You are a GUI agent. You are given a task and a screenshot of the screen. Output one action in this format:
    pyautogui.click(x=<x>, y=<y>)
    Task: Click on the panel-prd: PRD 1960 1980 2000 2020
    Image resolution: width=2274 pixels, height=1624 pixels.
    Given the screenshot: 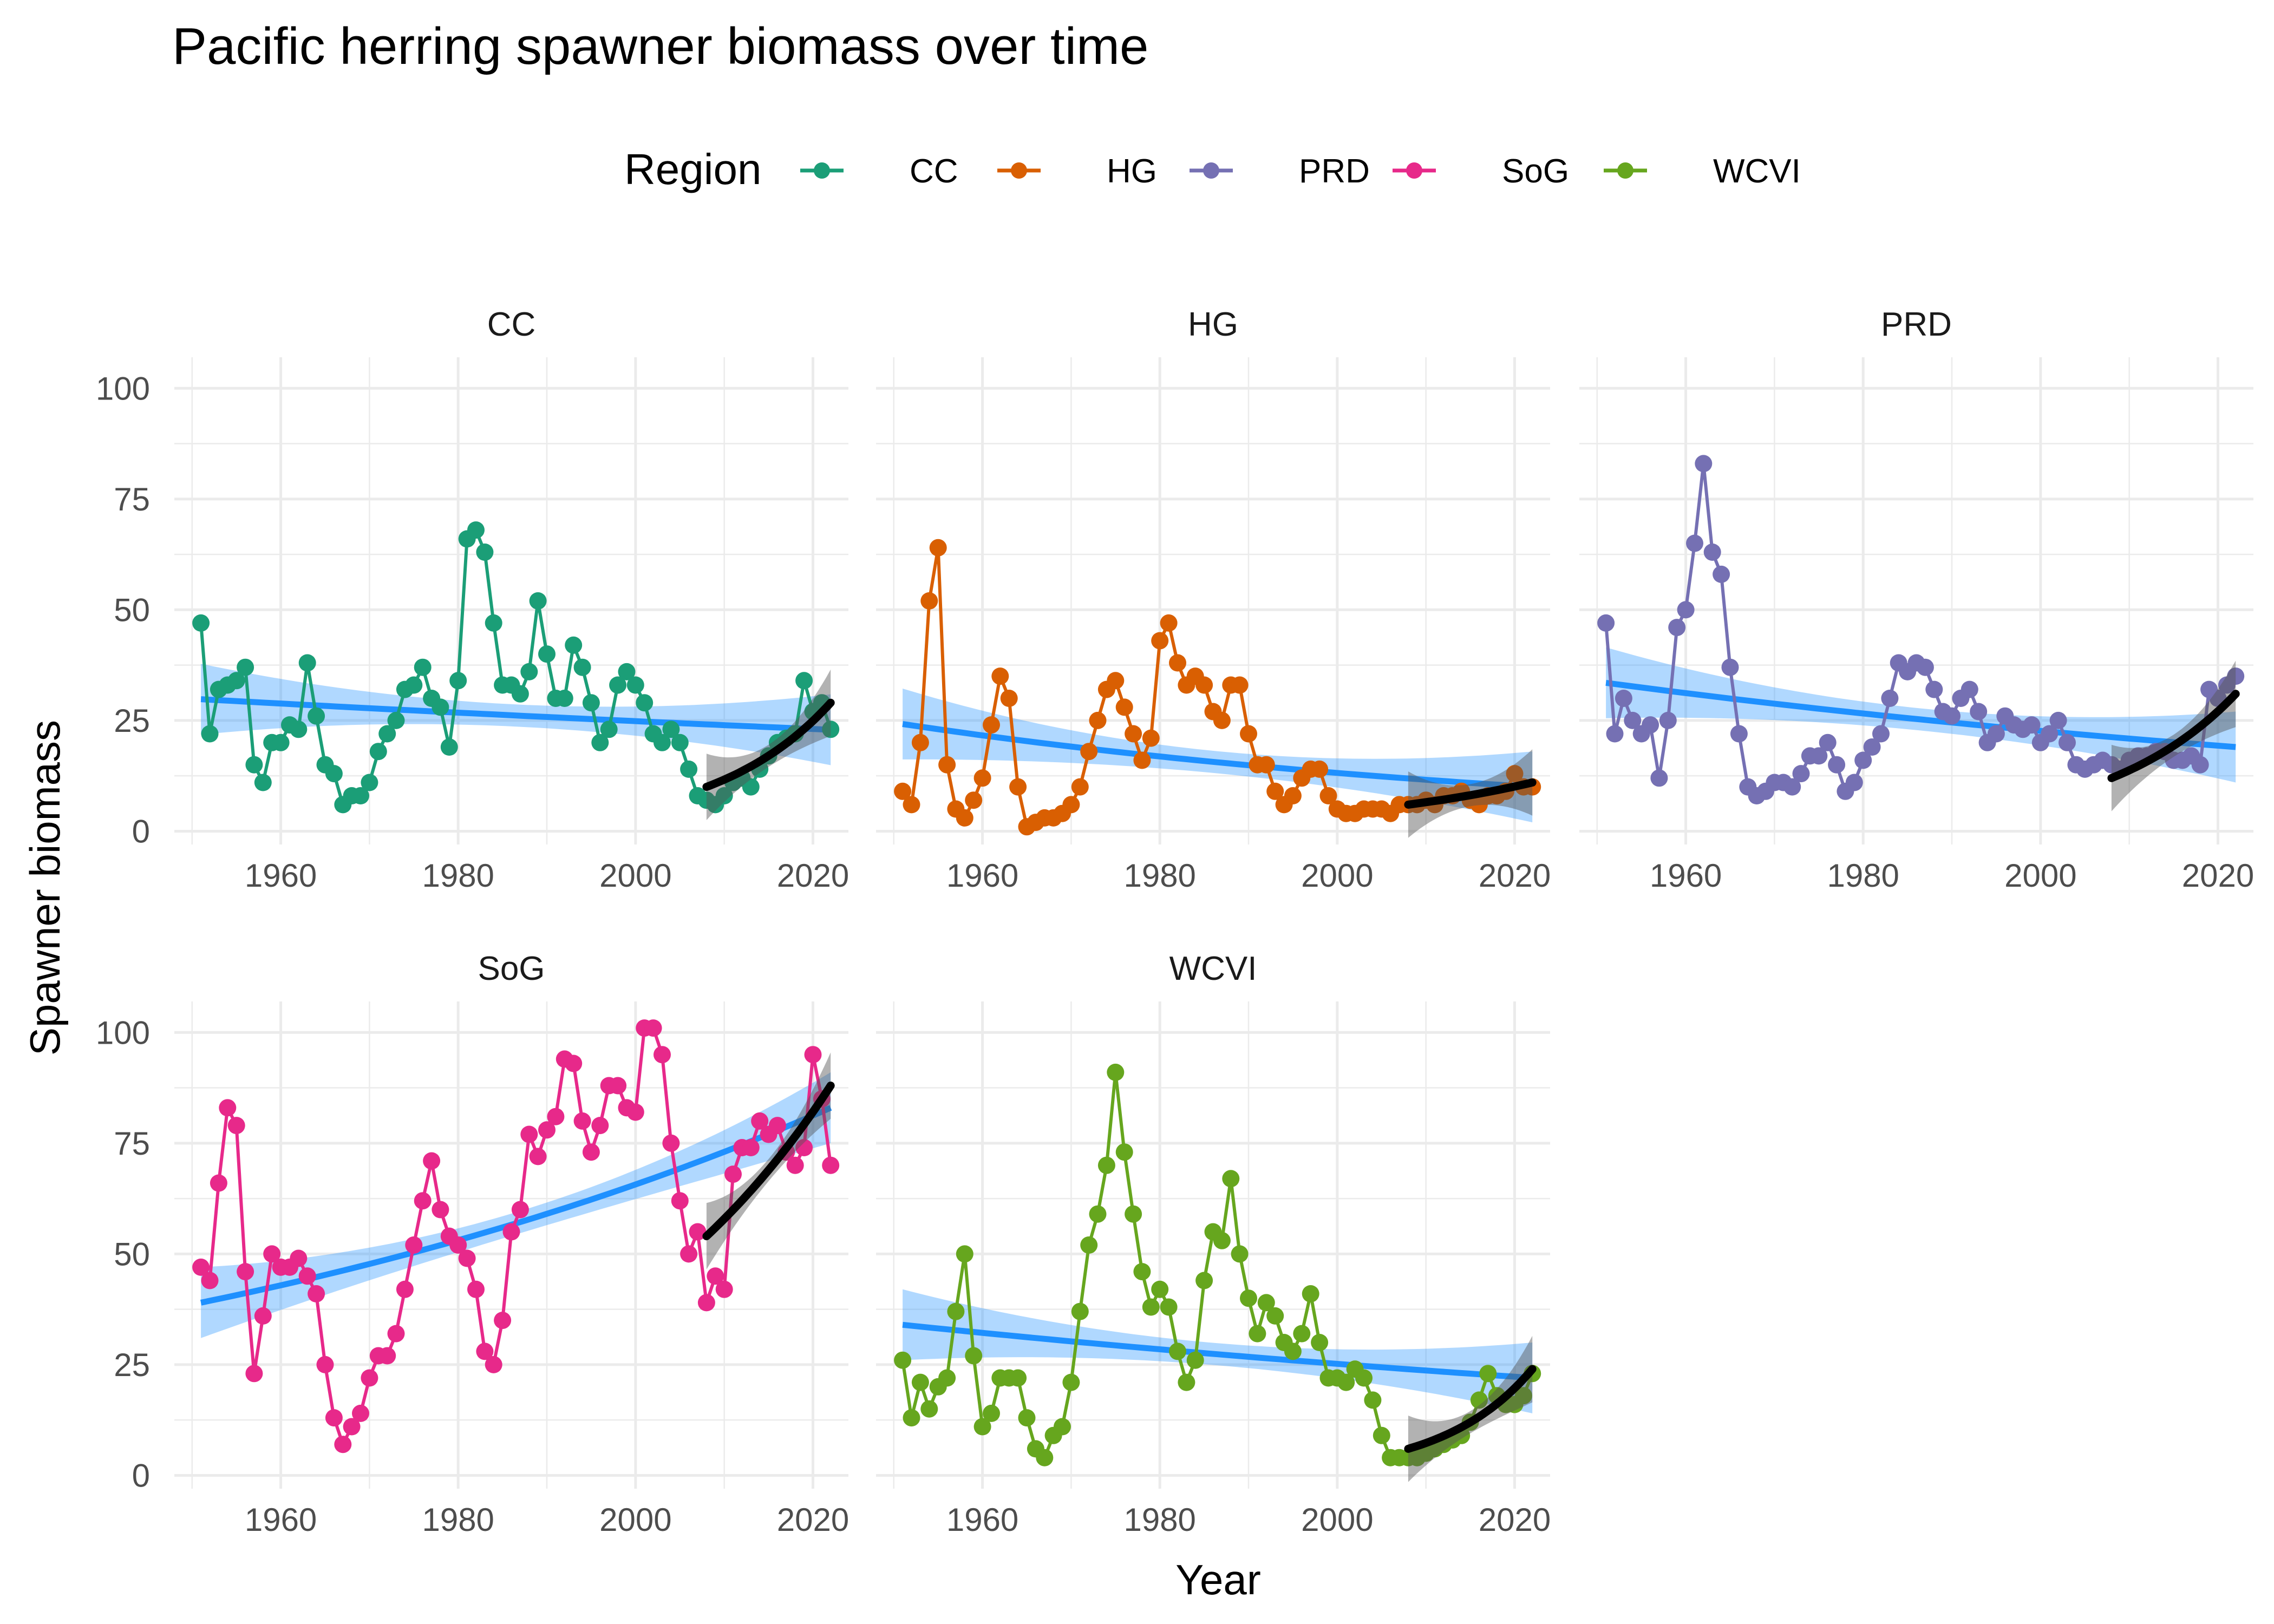 What is the action you would take?
    pyautogui.click(x=1917, y=600)
    